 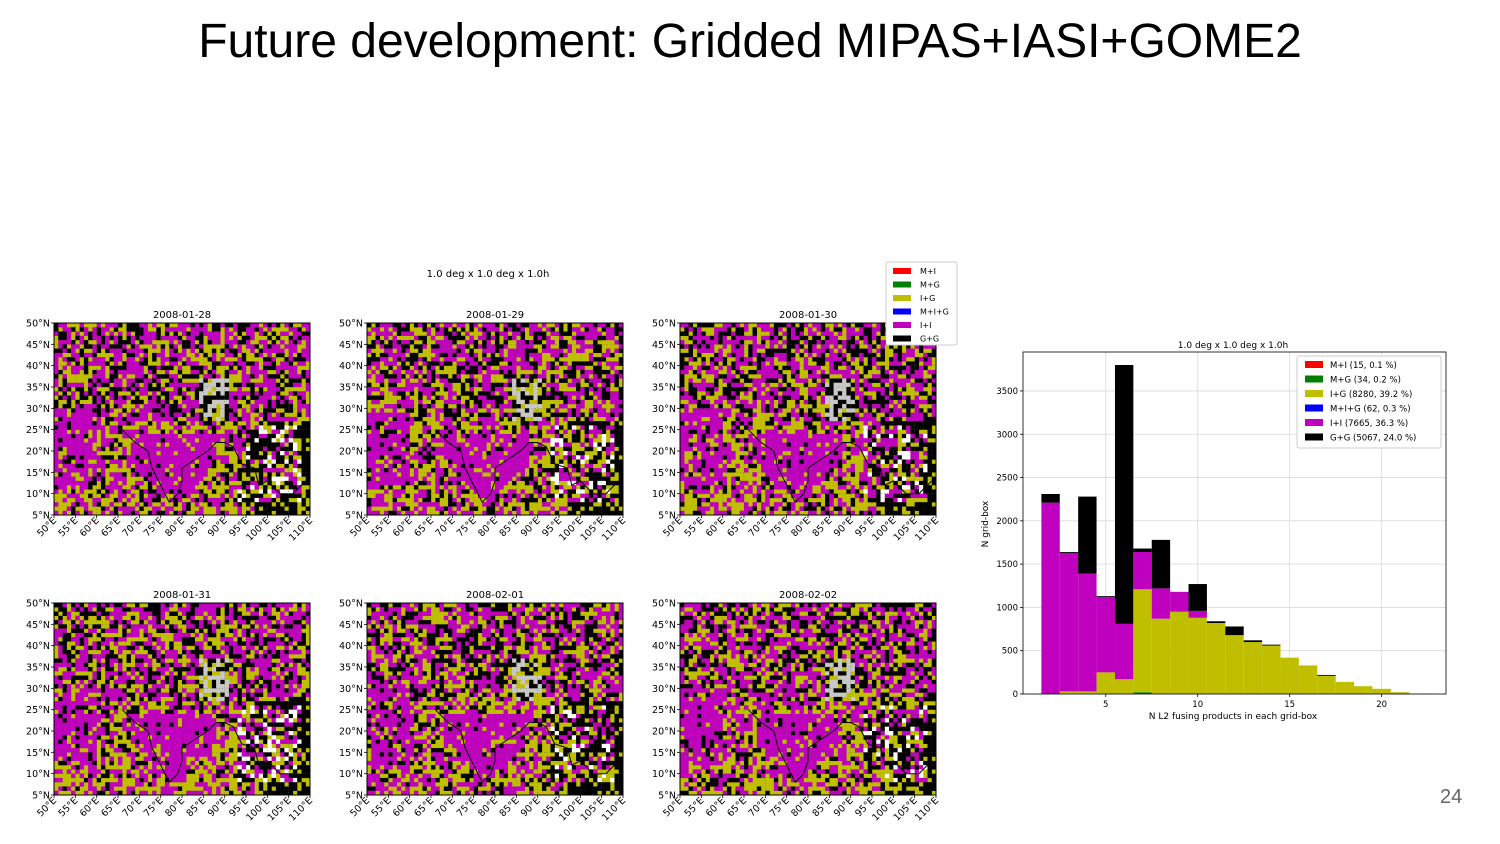 What do you see at coordinates (403, 527) in the screenshot?
I see `lon-tick-label: 60°E` at bounding box center [403, 527].